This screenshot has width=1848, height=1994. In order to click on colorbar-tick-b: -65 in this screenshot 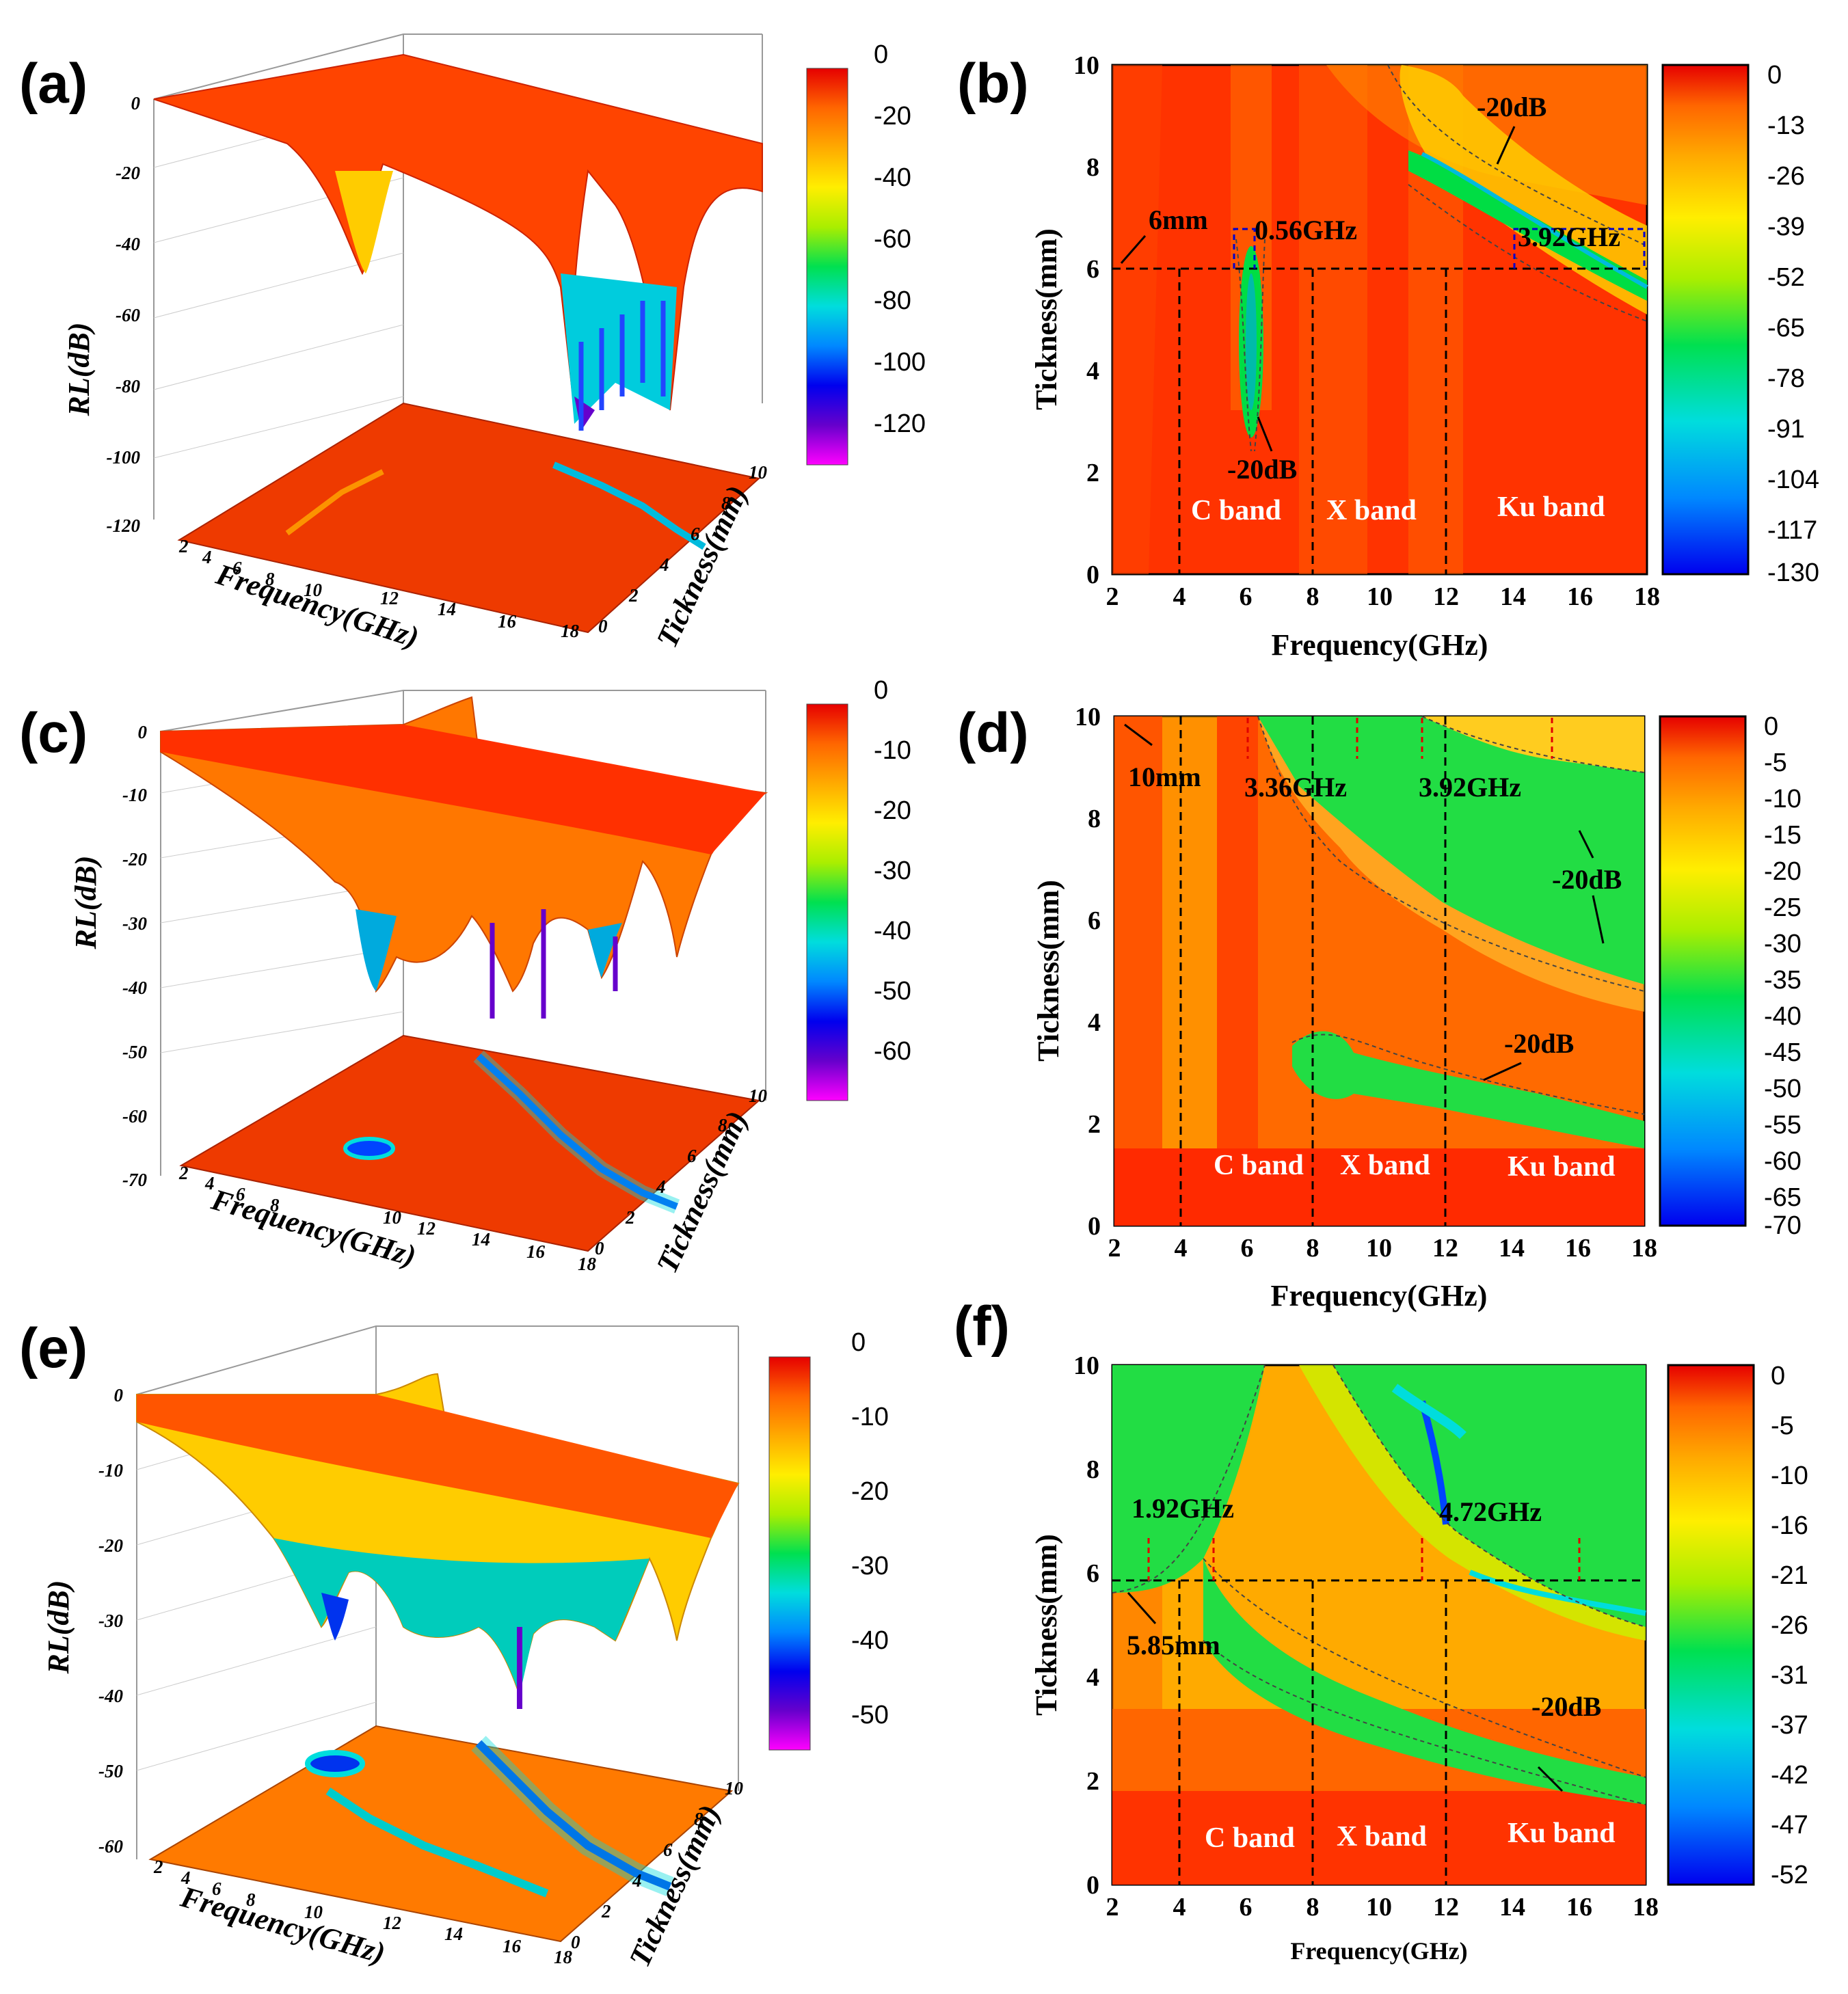, I will do `click(1786, 328)`.